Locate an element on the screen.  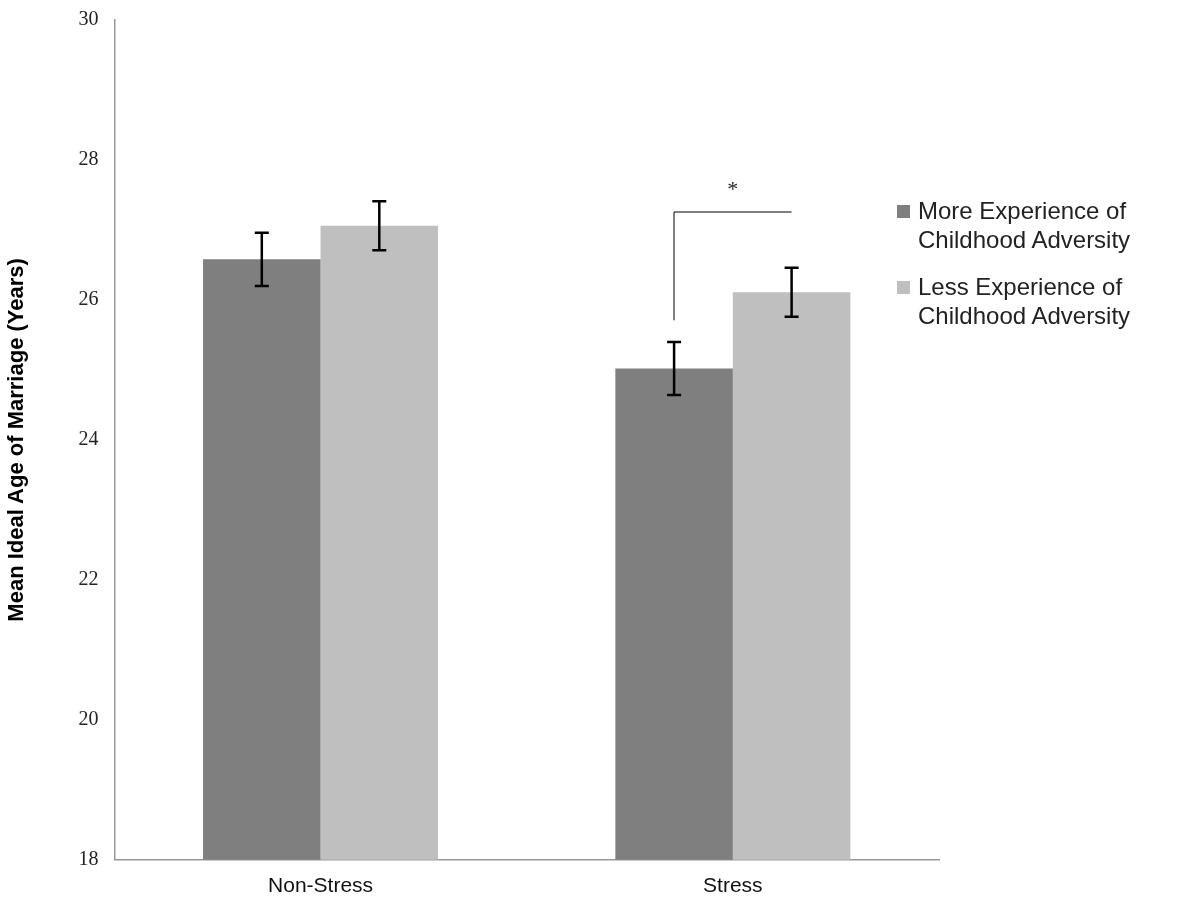
x-tick-label: Stress is located at coordinates (733, 885).